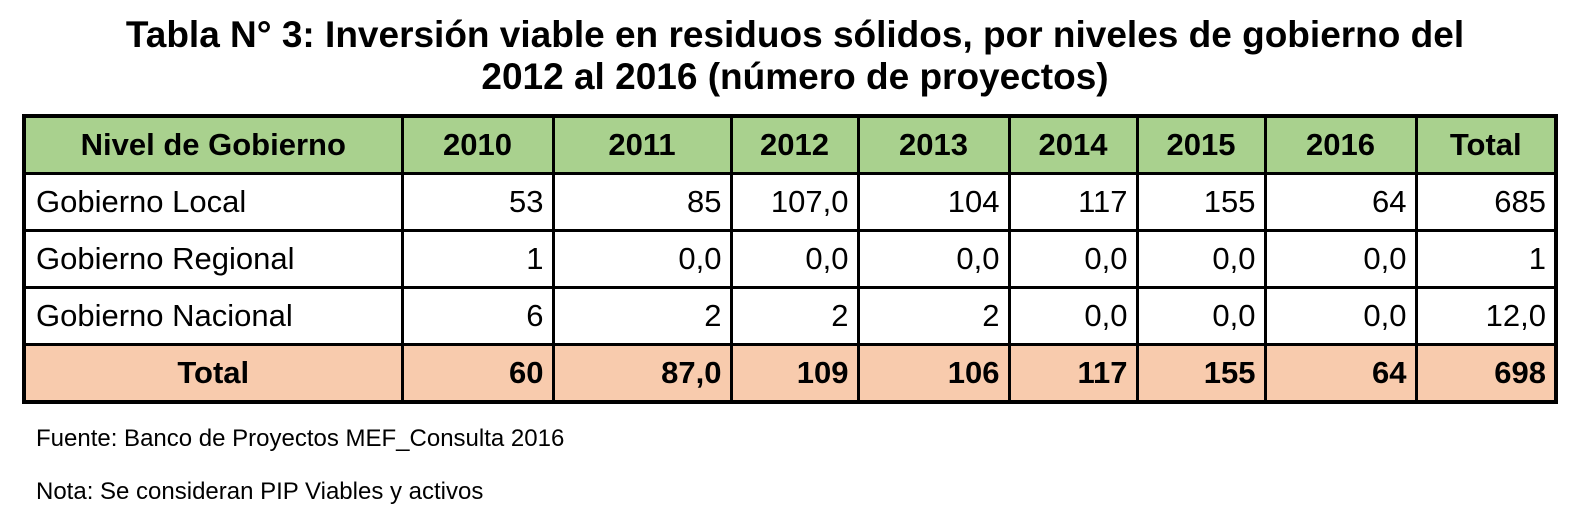  I want to click on table-cell: 107,0, so click(794, 202).